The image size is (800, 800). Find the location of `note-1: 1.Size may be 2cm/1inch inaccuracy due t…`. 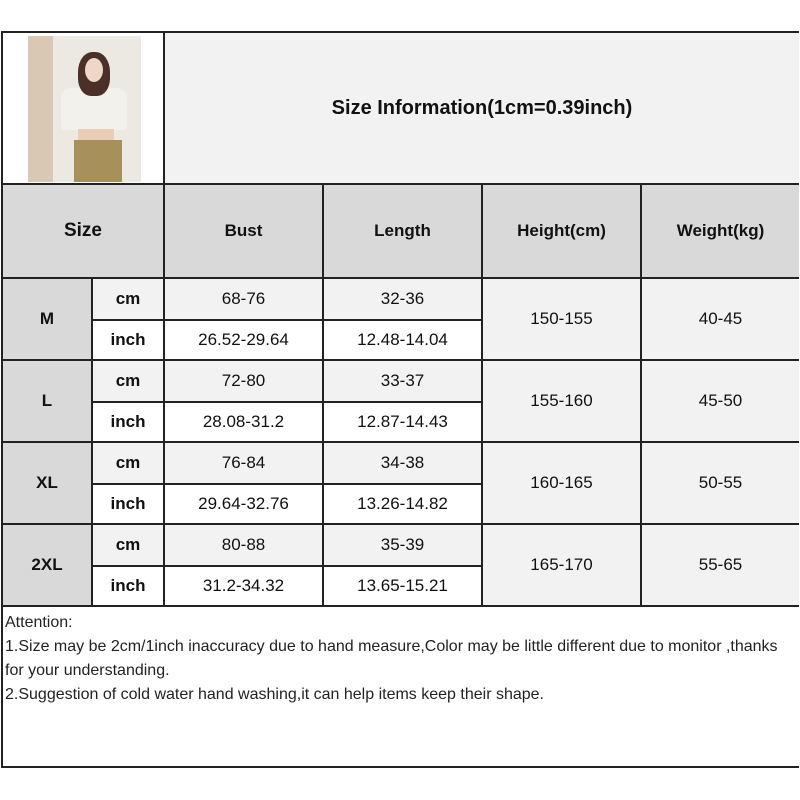

note-1: 1.Size may be 2cm/1inch inaccuracy due t… is located at coordinates (394, 658).